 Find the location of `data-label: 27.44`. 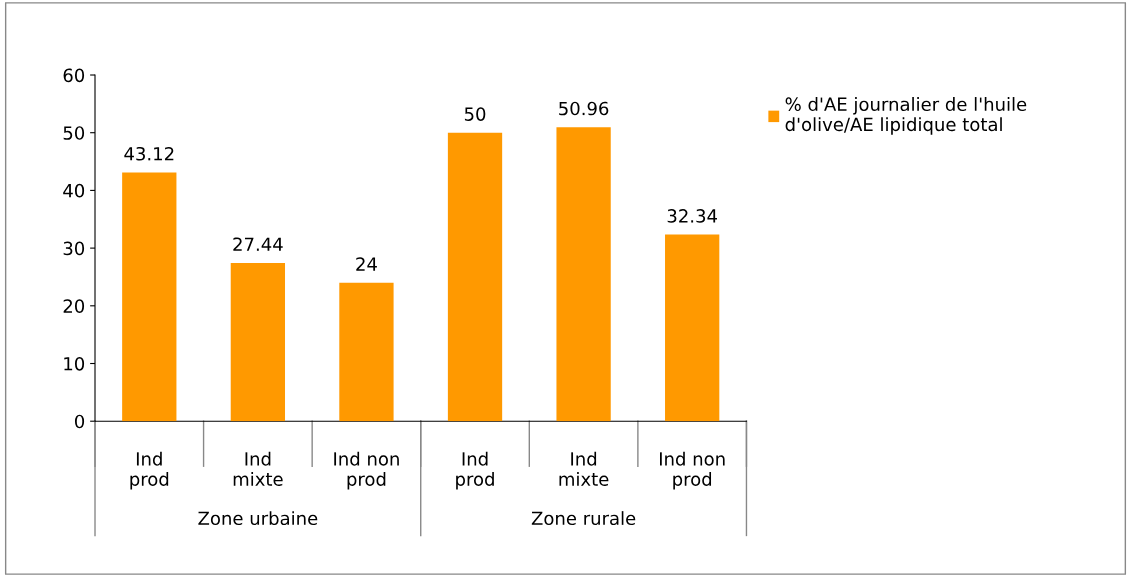

data-label: 27.44 is located at coordinates (258, 244).